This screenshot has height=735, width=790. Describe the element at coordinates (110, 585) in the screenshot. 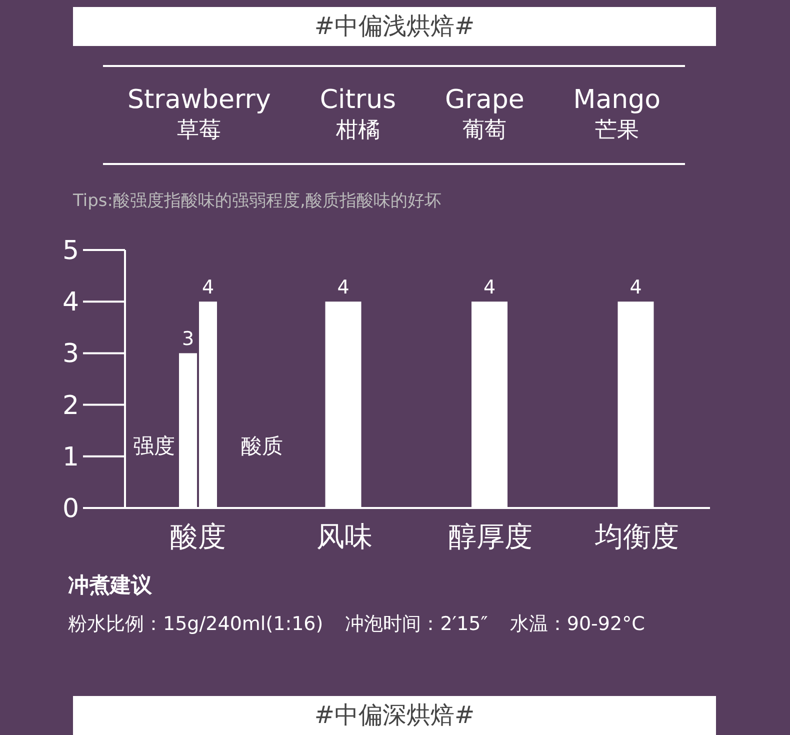

I see `text: 冲煮建议` at that location.